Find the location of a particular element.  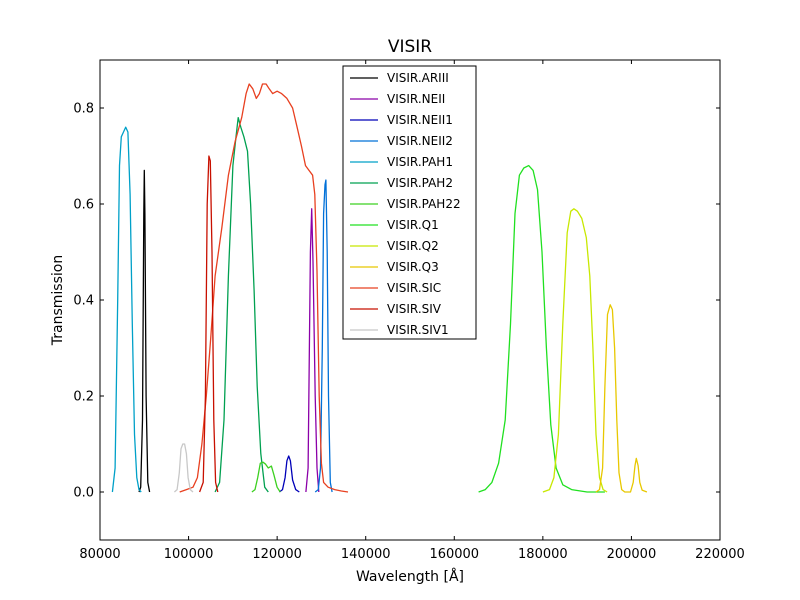

series-line-visir-q1 is located at coordinates (541, 328).